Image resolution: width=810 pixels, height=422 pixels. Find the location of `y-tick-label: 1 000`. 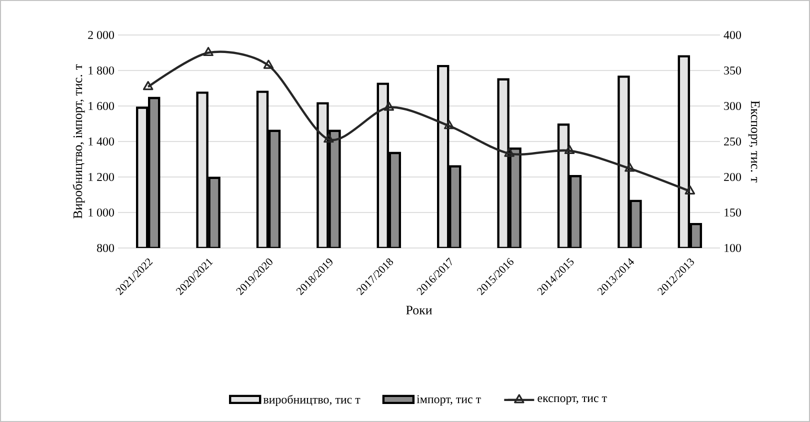

y-tick-label: 1 000 is located at coordinates (101, 212).